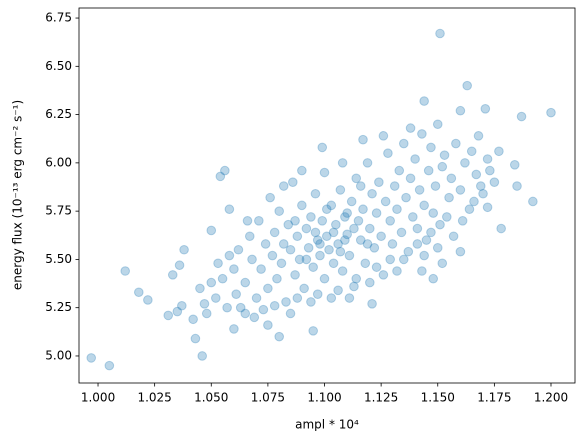 This screenshot has height=444, width=583. I want to click on y-tick-label: 6.25, so click(58, 114).